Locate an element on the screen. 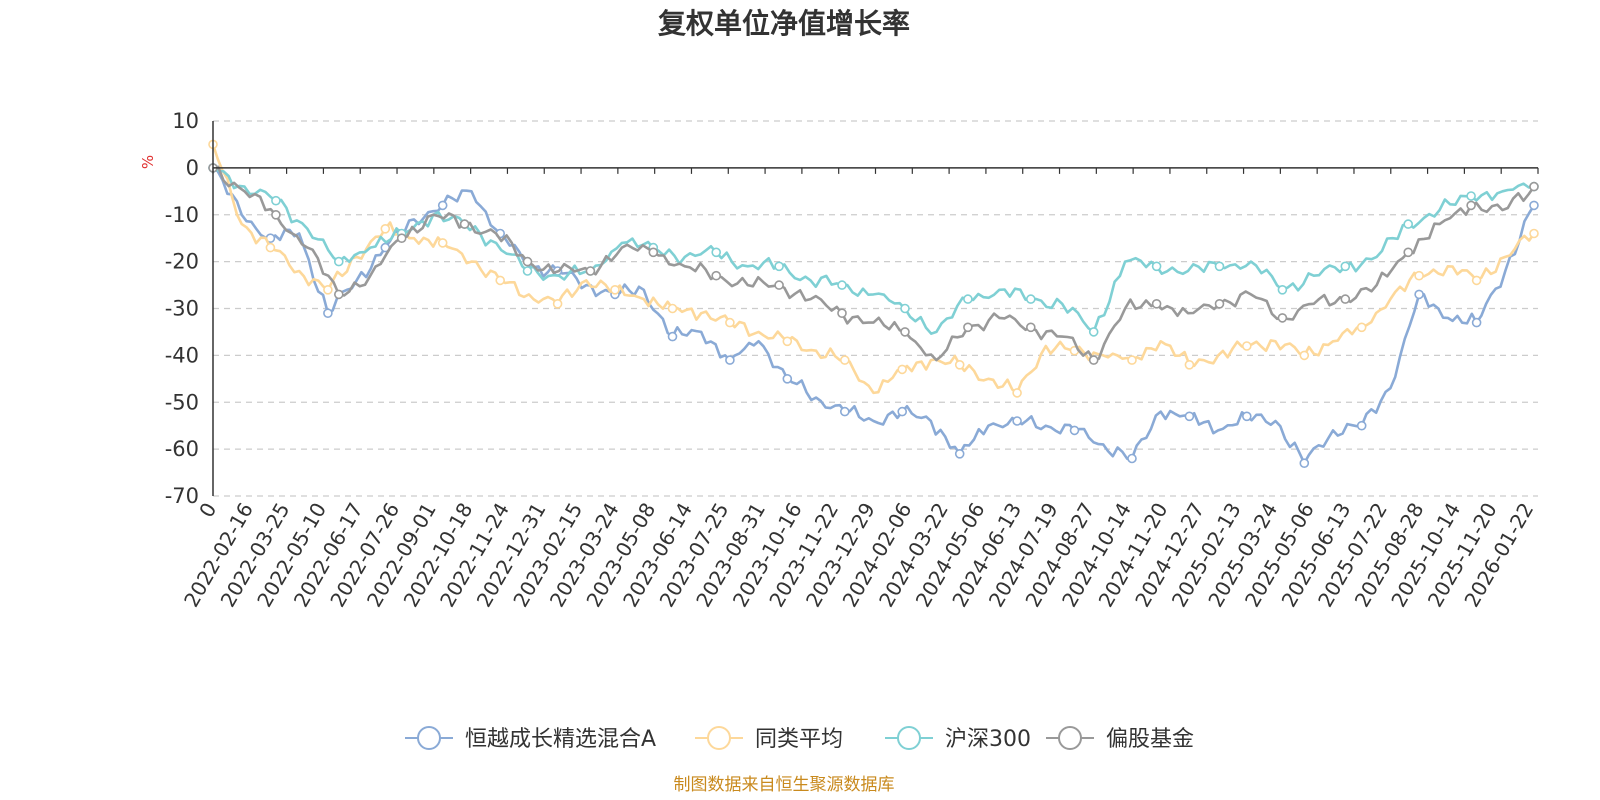 This screenshot has width=1600, height=800. y-tick-label: -70 is located at coordinates (182, 496).